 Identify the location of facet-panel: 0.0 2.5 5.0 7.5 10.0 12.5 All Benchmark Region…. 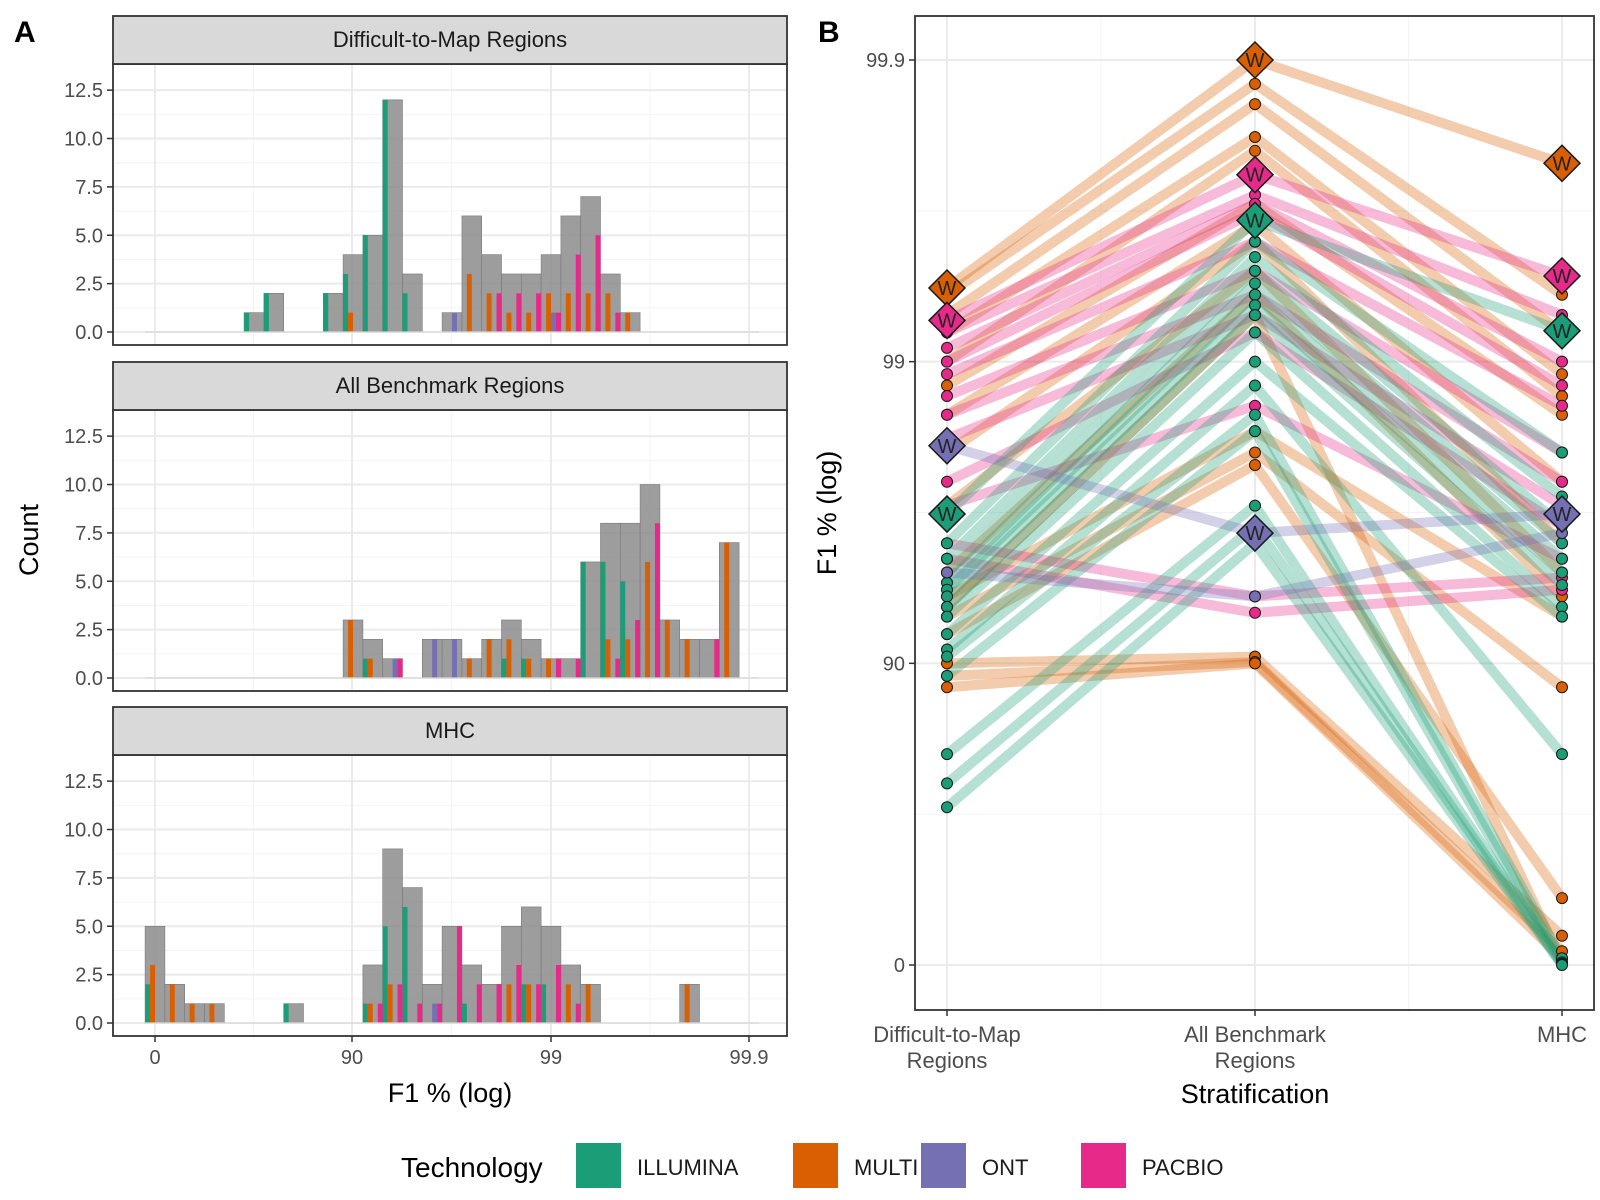
(426, 526).